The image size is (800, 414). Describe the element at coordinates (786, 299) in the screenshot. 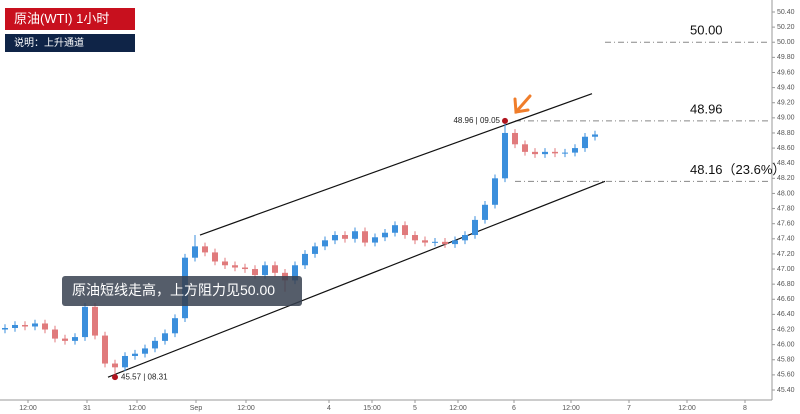

I see `y-tick-label: 46.60` at that location.